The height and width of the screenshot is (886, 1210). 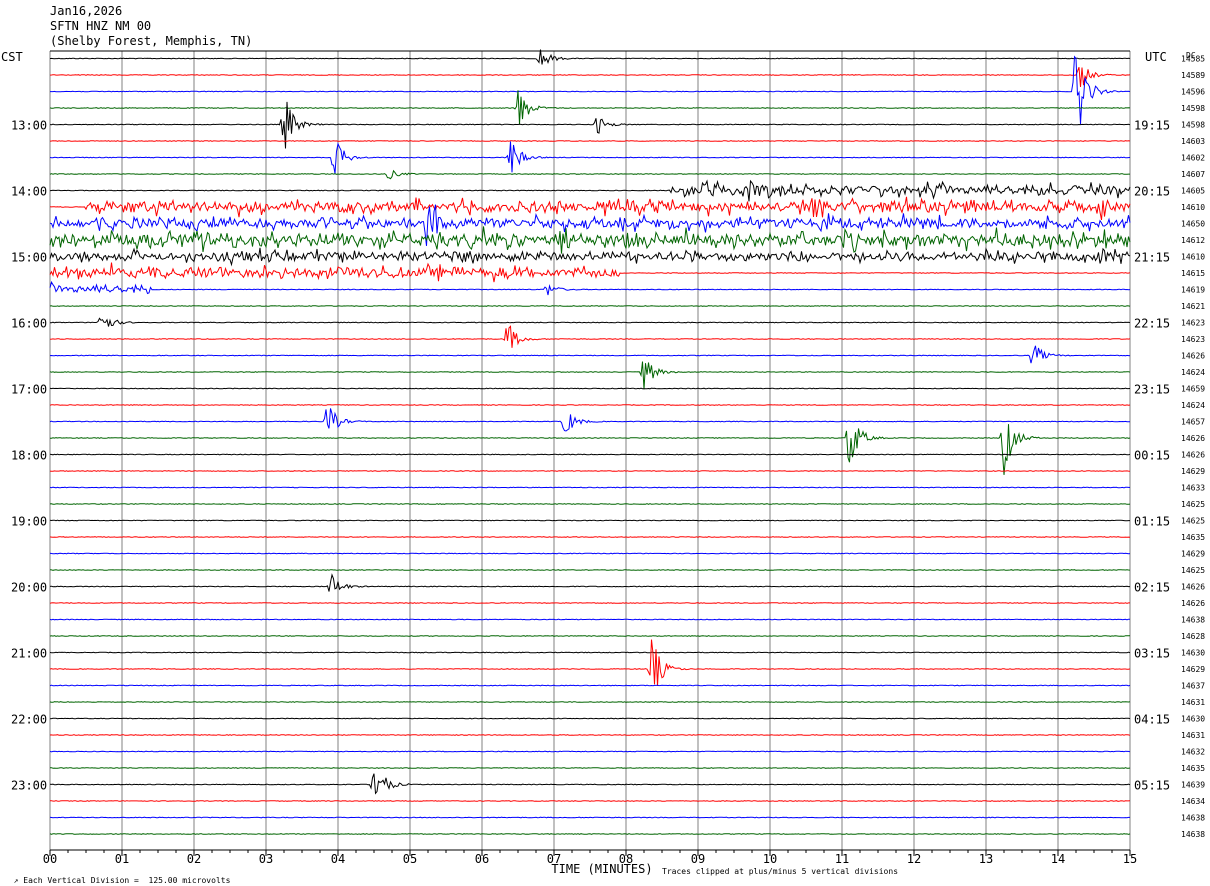 What do you see at coordinates (1193, 834) in the screenshot?
I see `dc-offset-label-47: 14638` at bounding box center [1193, 834].